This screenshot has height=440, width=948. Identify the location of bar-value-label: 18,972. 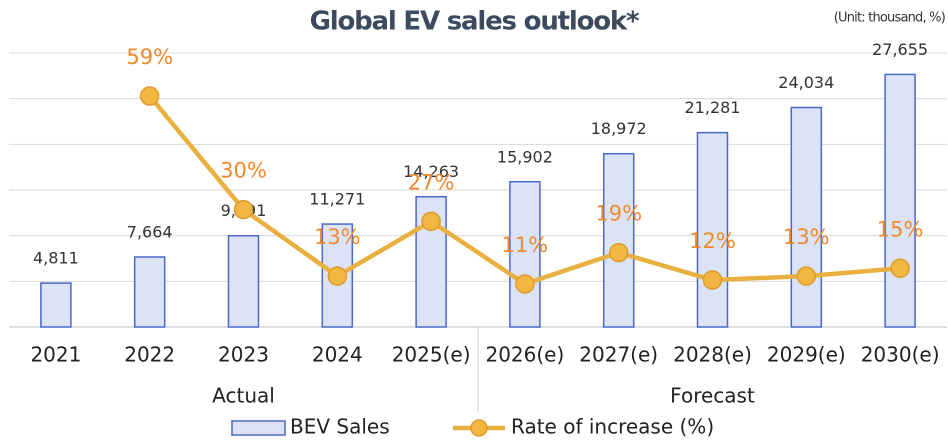
(619, 128).